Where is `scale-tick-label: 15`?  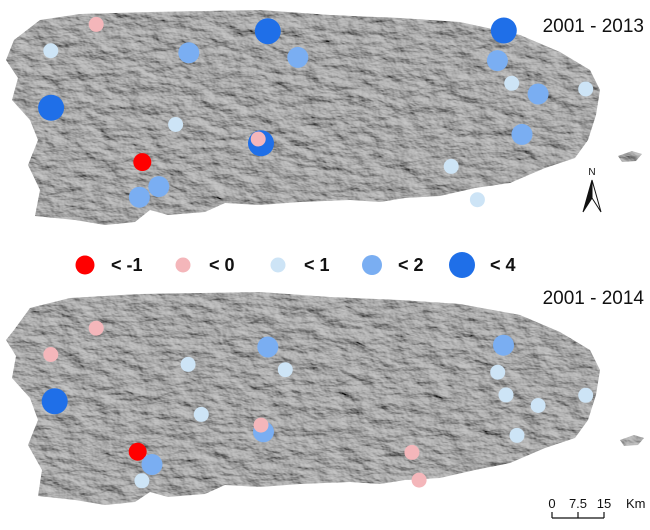
scale-tick-label: 15 is located at coordinates (604, 503).